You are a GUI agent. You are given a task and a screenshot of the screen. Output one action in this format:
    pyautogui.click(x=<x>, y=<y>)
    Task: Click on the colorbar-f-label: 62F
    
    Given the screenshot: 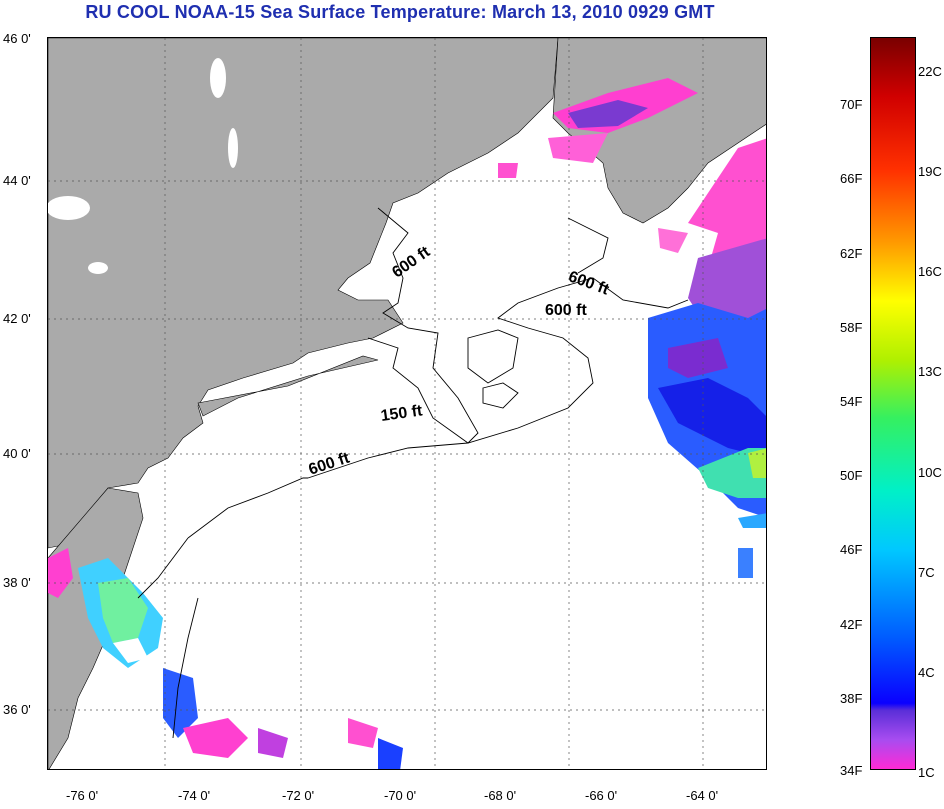 What is the action you would take?
    pyautogui.click(x=851, y=253)
    